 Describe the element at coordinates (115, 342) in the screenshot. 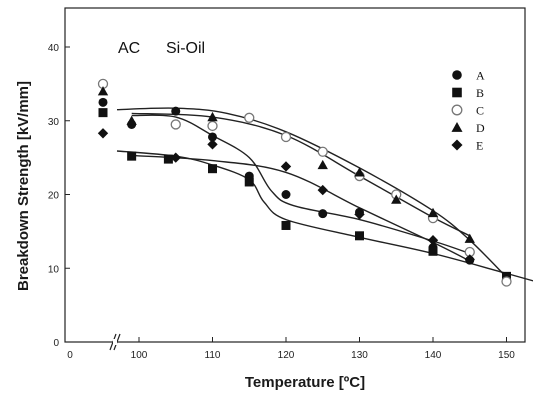

I see `x-axis-break-gap` at that location.